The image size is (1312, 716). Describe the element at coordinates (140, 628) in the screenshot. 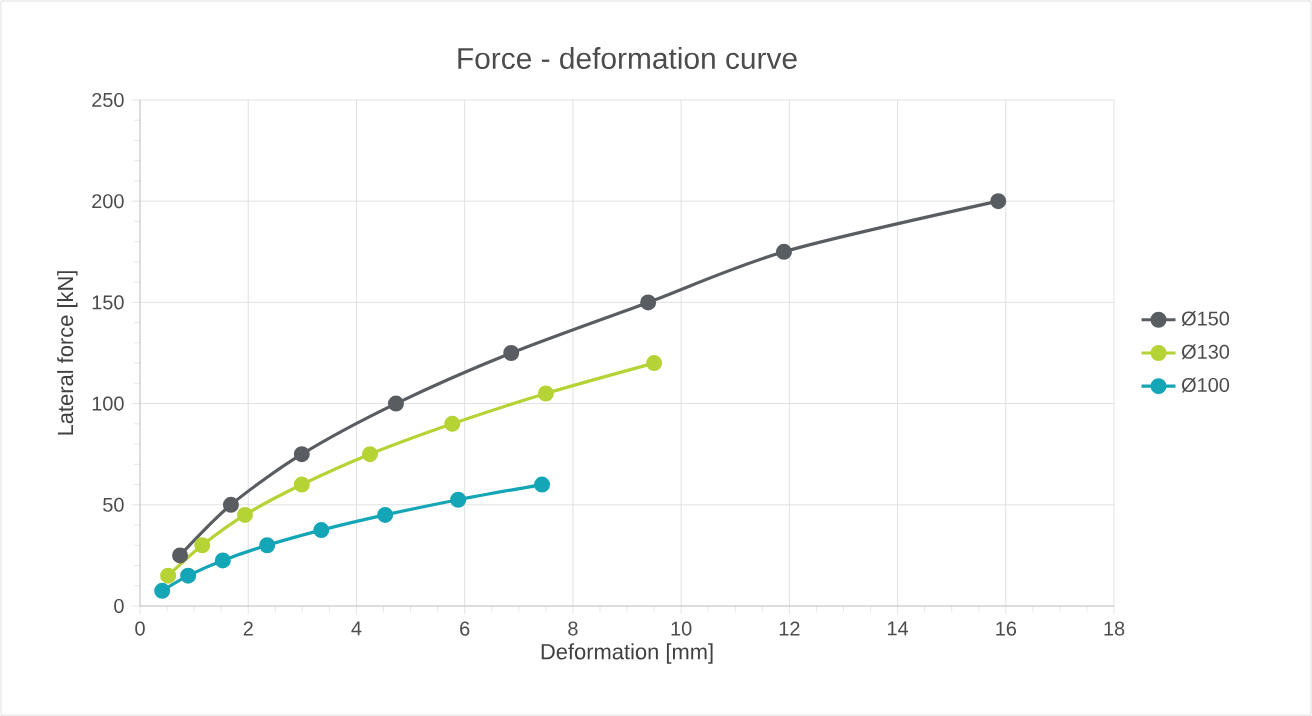

I see `x-tick-label: 0` at that location.